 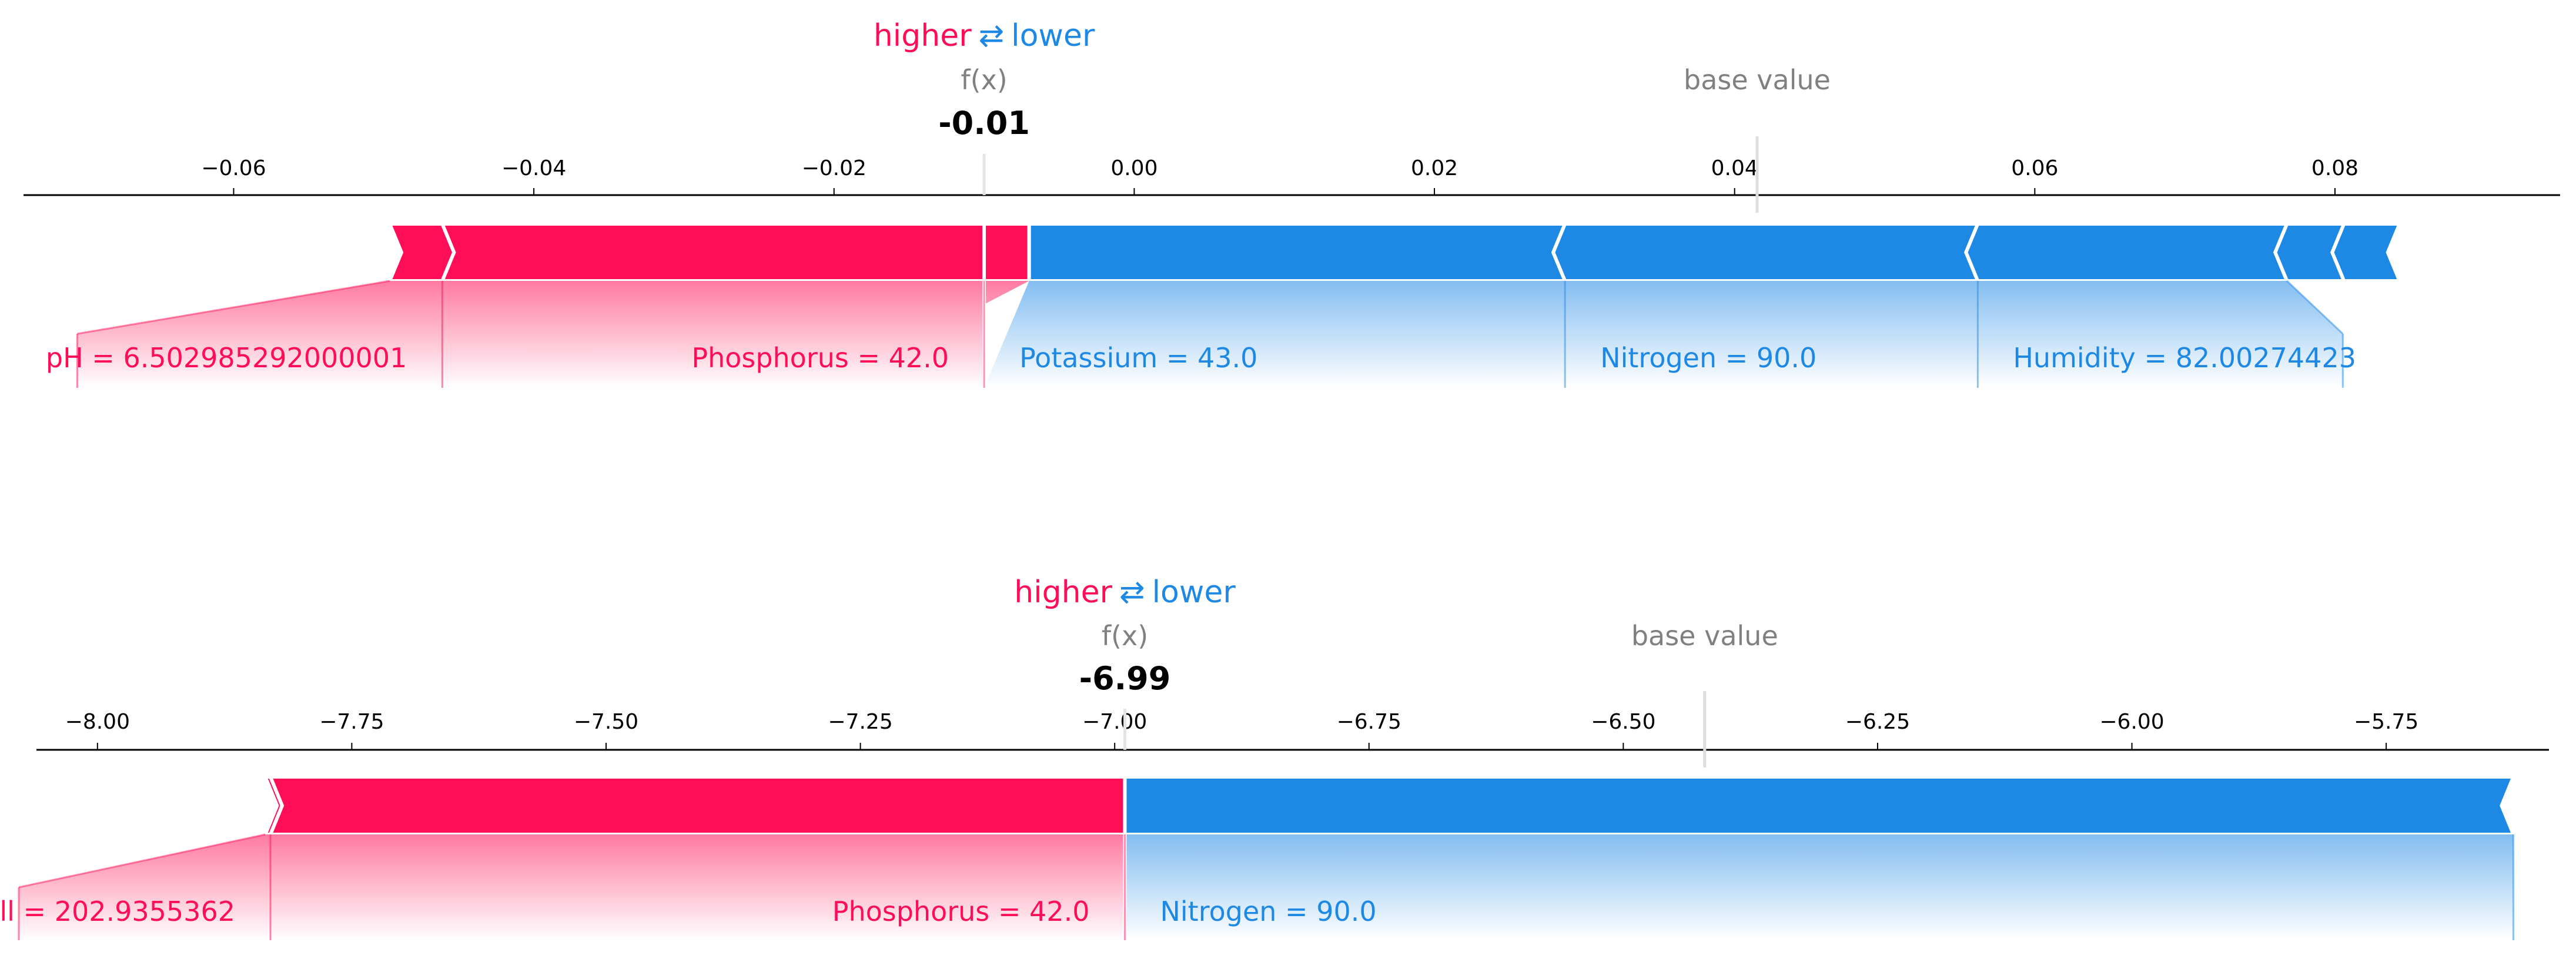 I want to click on x-tick-label: −7.75, so click(x=351, y=722).